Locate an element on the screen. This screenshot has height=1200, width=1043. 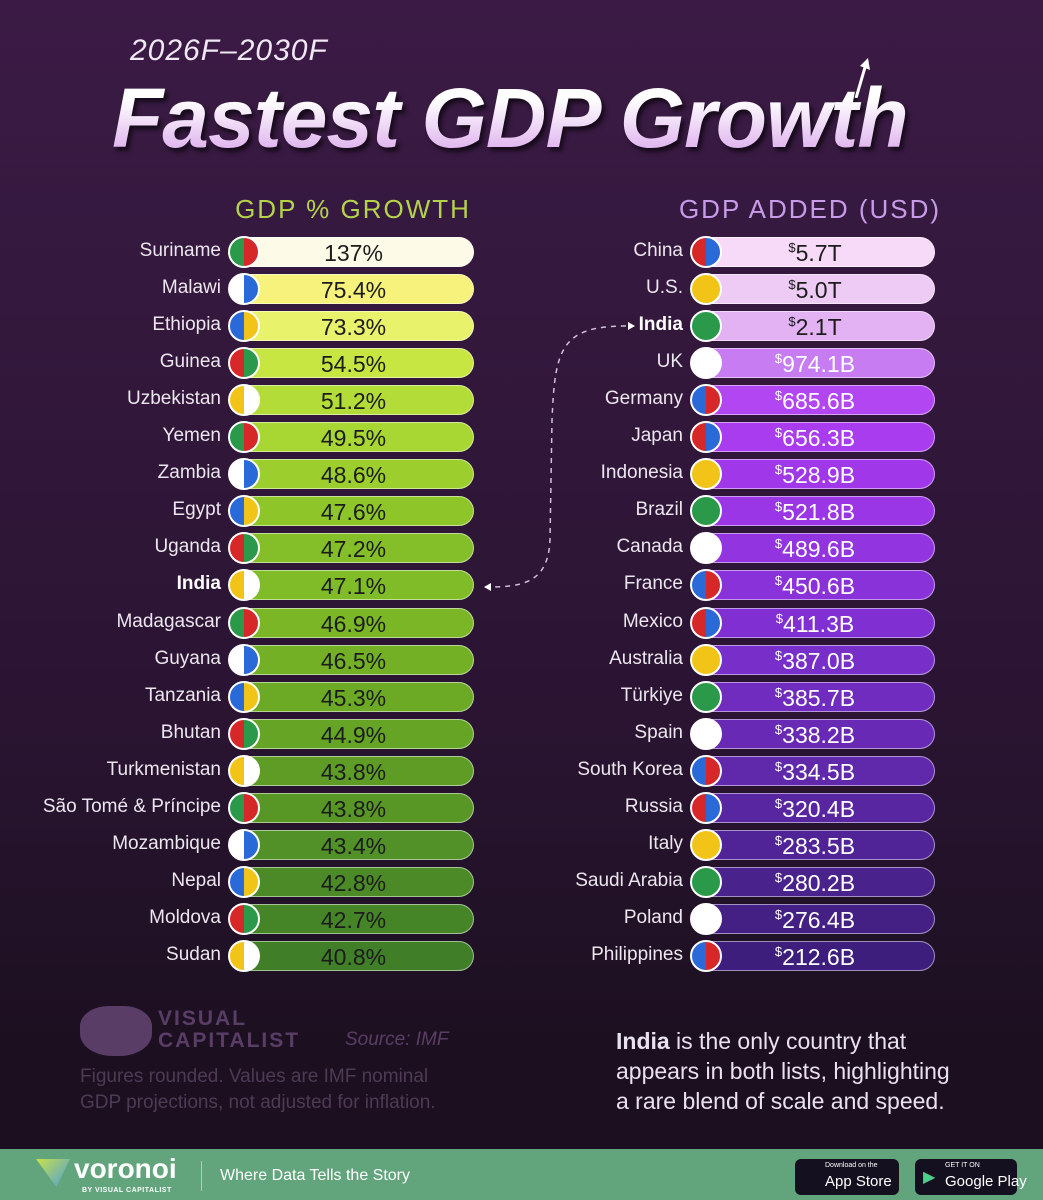
country-label: Tanzania is located at coordinates (182, 695).